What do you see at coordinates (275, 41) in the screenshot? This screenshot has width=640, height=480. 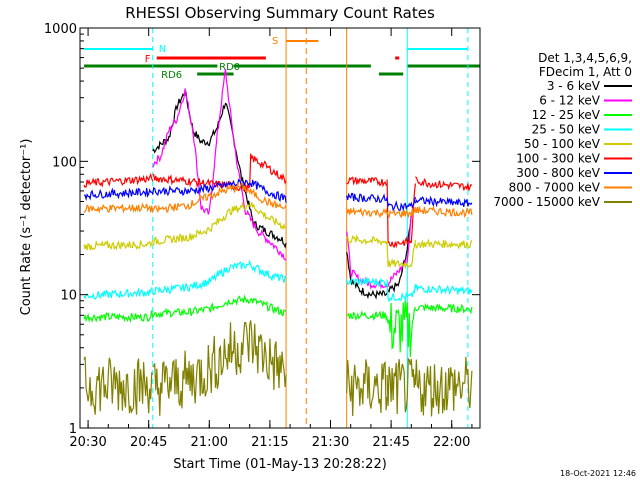 I see `flag-label: S` at bounding box center [275, 41].